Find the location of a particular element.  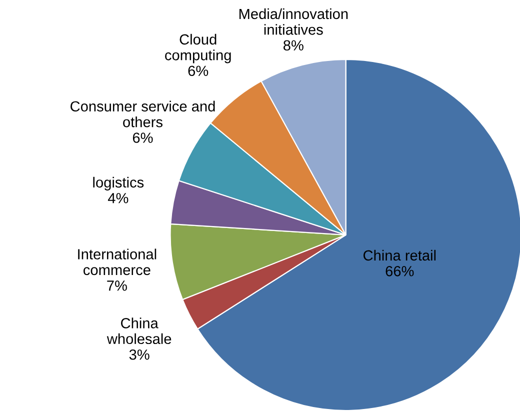

slice-label: International commerce is located at coordinates (117, 262).